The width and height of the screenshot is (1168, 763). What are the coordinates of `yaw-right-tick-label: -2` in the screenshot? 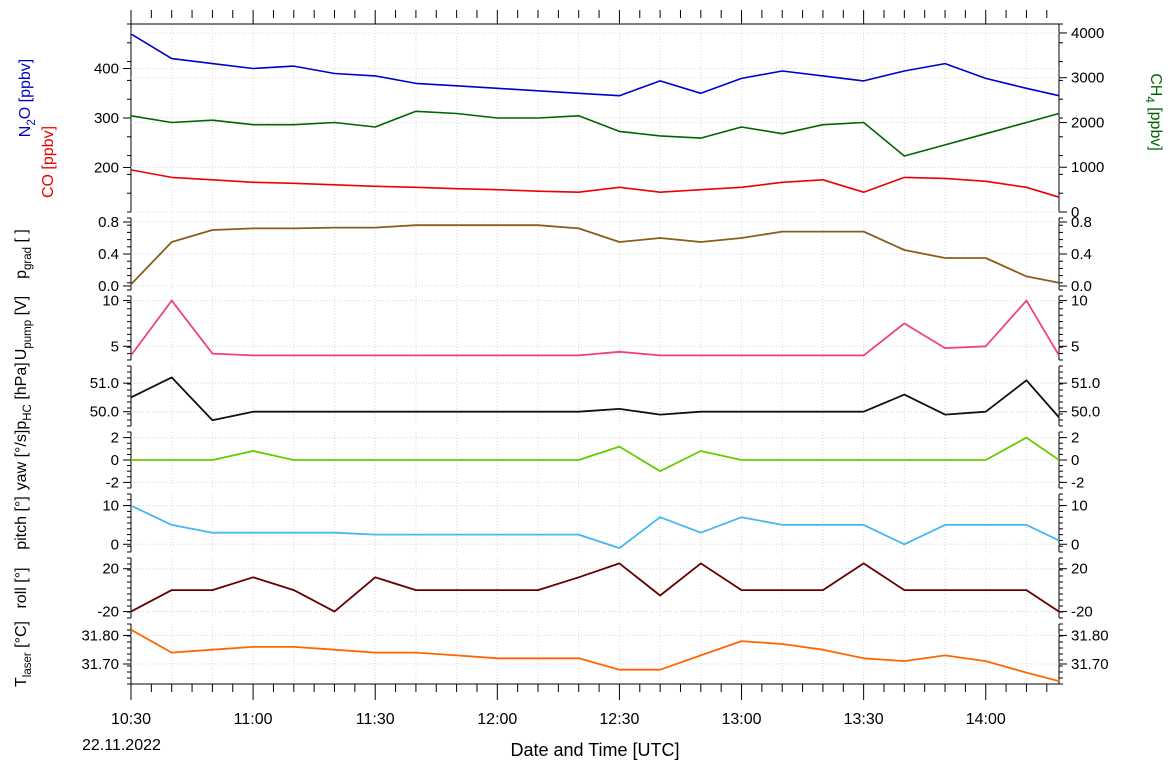 It's located at (1077, 482).